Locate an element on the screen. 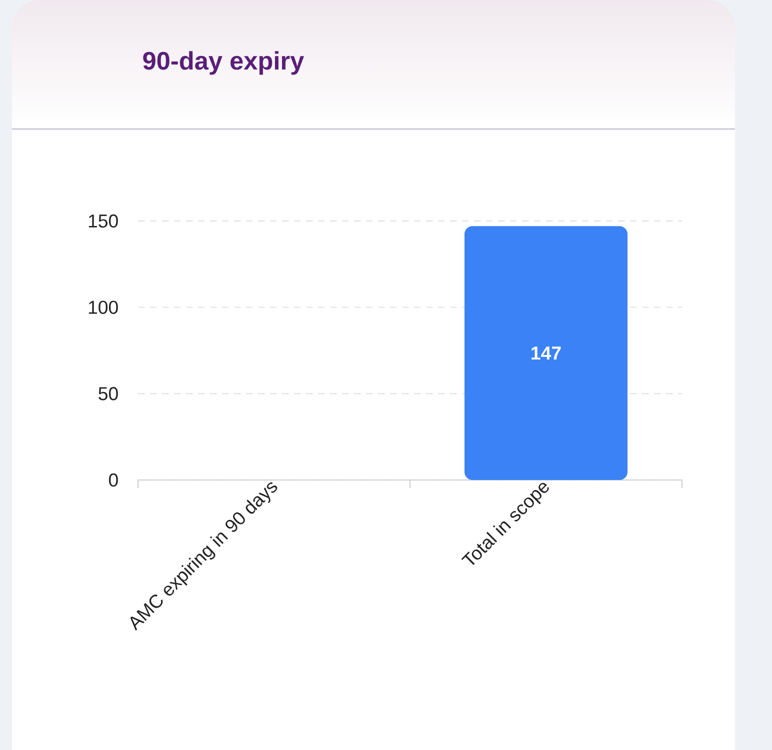 This screenshot has height=750, width=772. y-tick-label: 100 is located at coordinates (103, 307).